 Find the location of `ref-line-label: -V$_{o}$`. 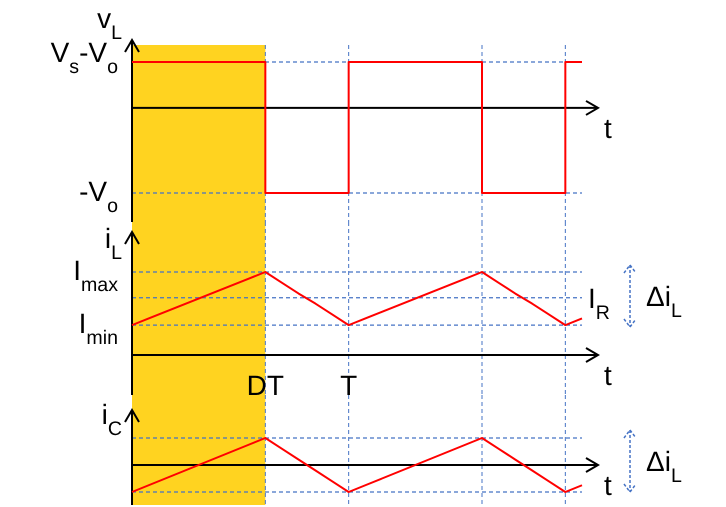

ref-line-label: -V$_{o}$ is located at coordinates (98, 196).